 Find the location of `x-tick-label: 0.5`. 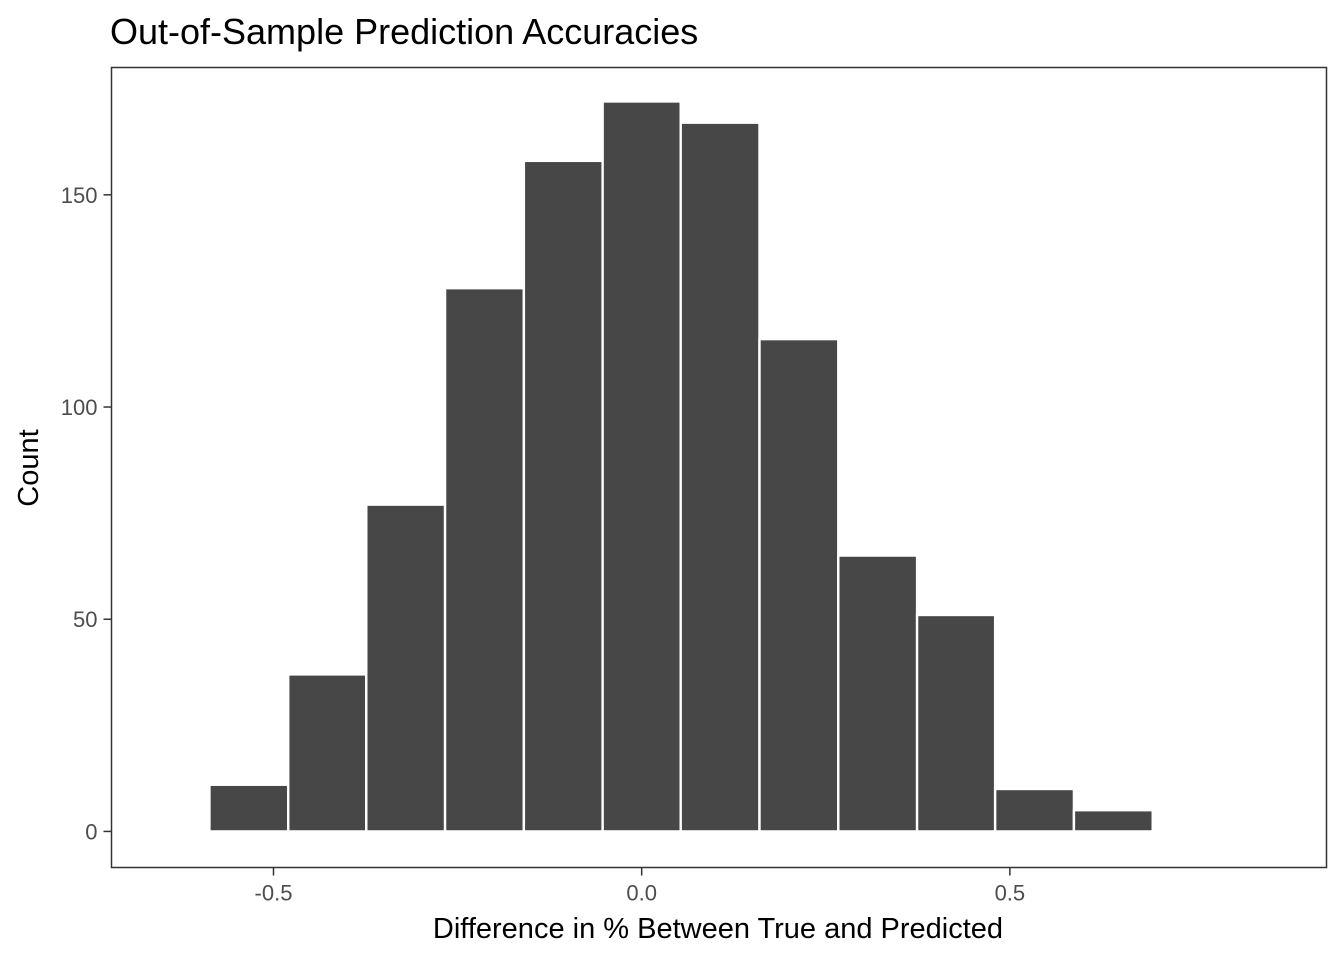

x-tick-label: 0.5 is located at coordinates (1010, 893).